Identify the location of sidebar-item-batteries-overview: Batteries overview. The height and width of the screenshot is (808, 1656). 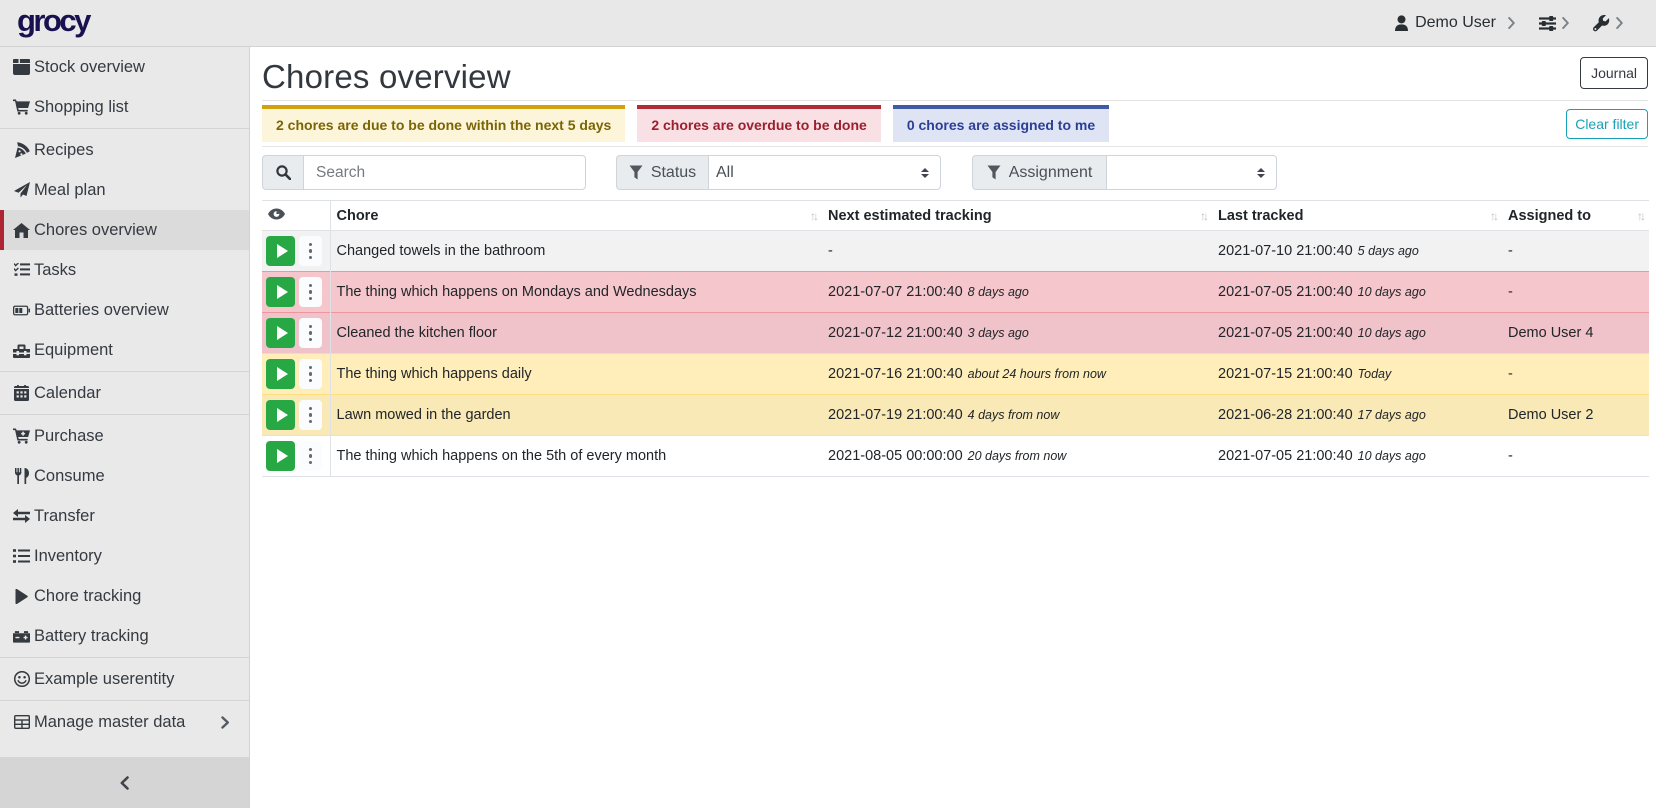
(124, 310).